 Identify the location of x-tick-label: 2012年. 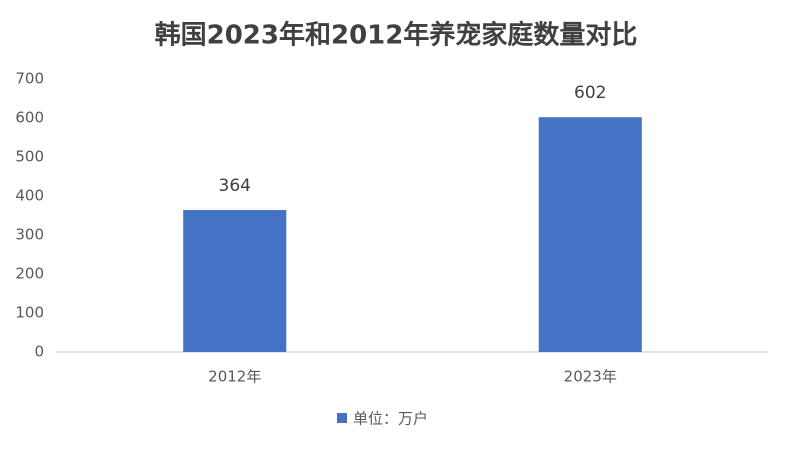
(234, 377).